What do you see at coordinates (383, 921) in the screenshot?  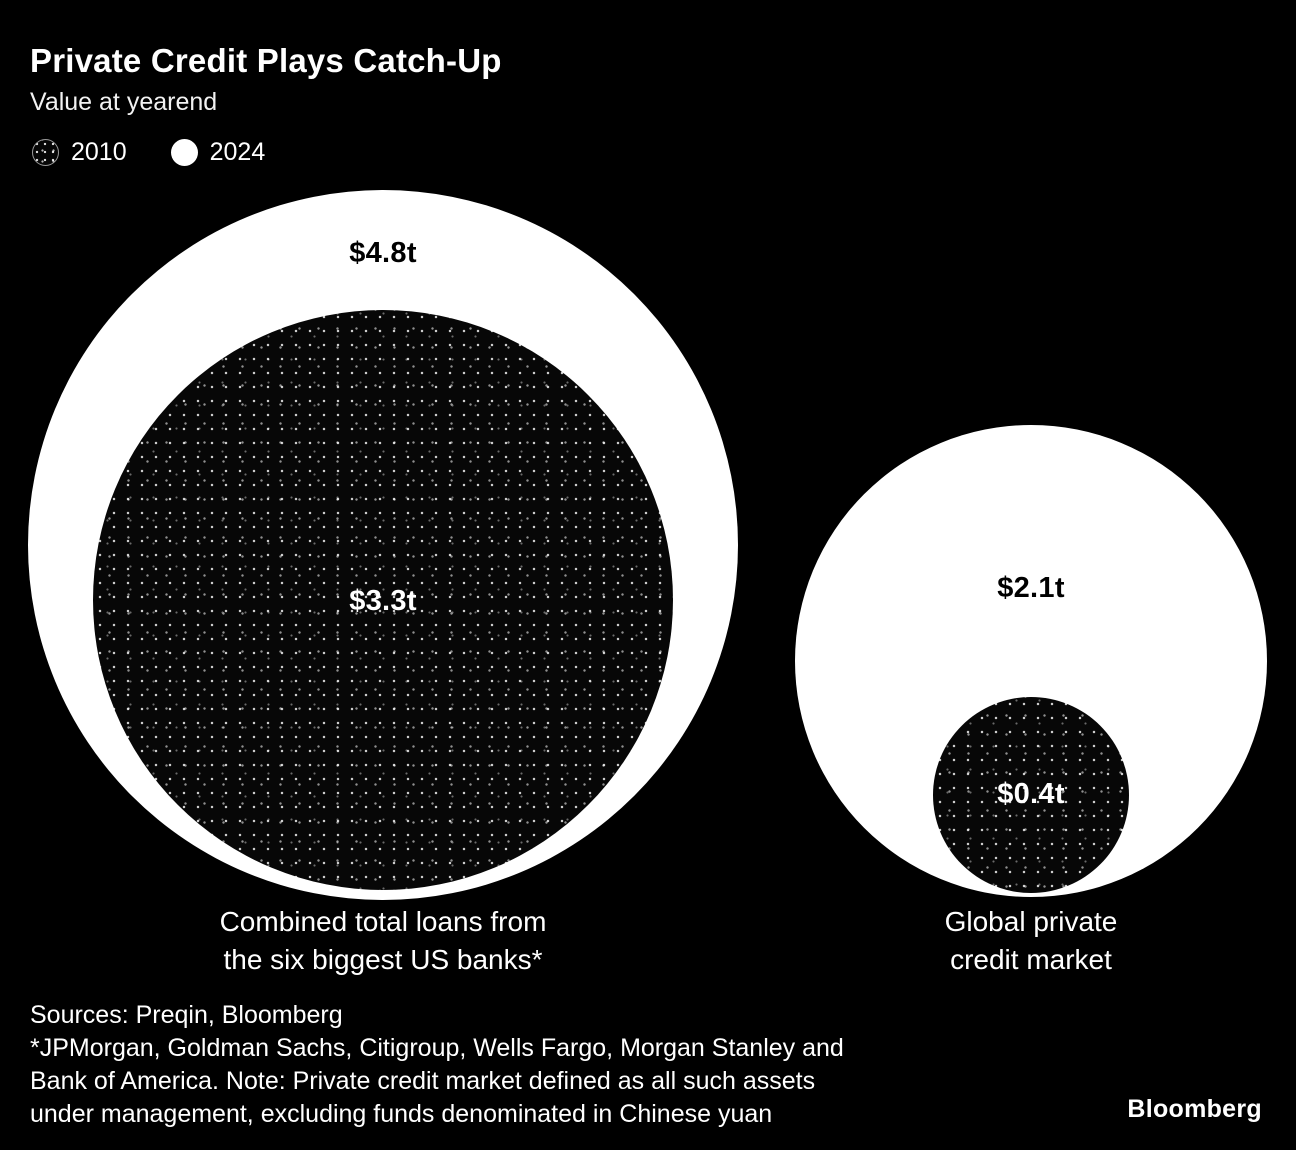 I see `group-label-banks-line1: Combined total loans from` at bounding box center [383, 921].